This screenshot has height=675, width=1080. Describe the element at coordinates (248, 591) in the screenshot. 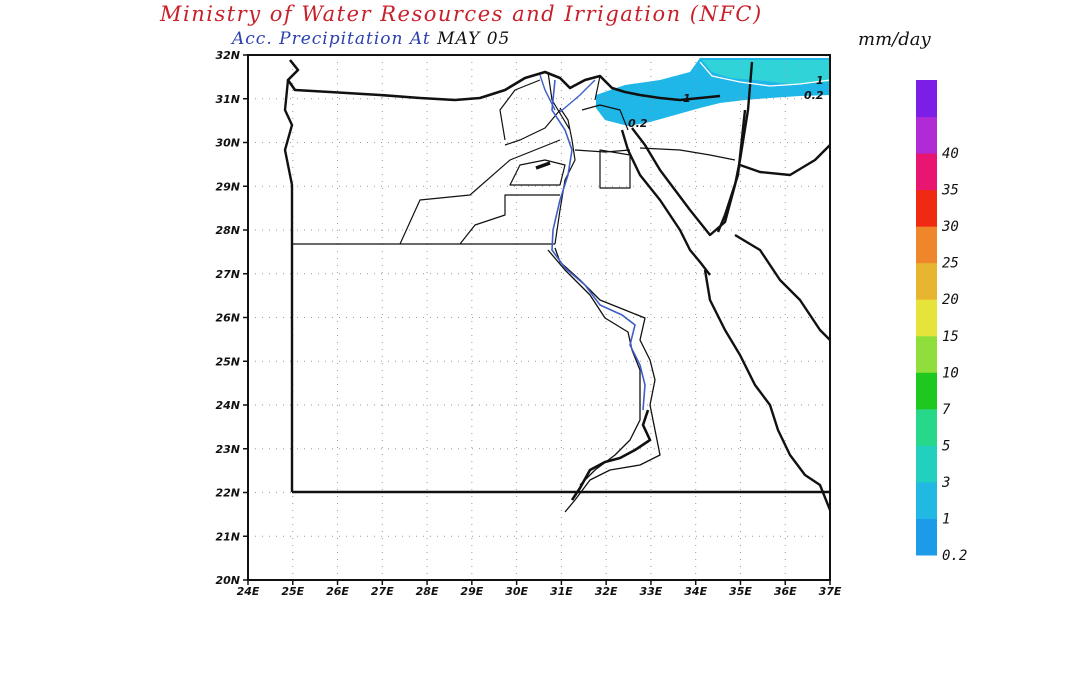

I see `lon-tick-label: 24E` at that location.